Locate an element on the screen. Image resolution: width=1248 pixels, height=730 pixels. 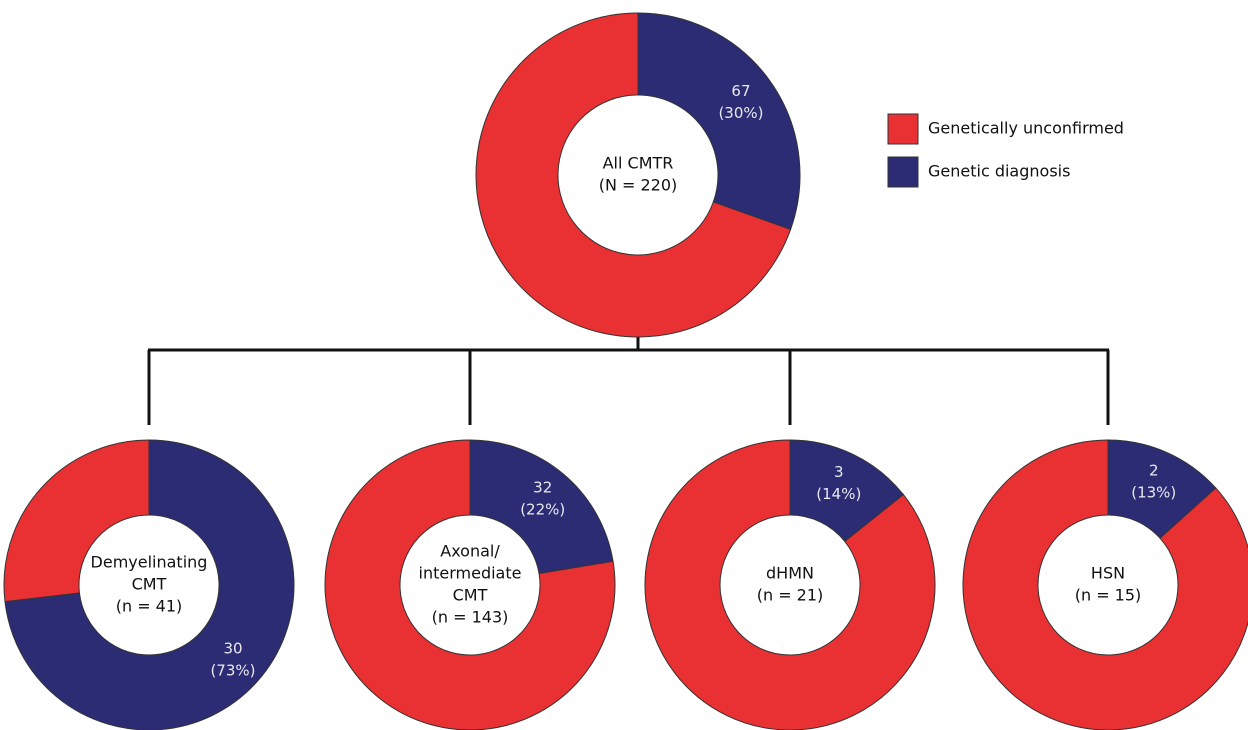
donut-center-label: Demyelinating is located at coordinates (149, 562).